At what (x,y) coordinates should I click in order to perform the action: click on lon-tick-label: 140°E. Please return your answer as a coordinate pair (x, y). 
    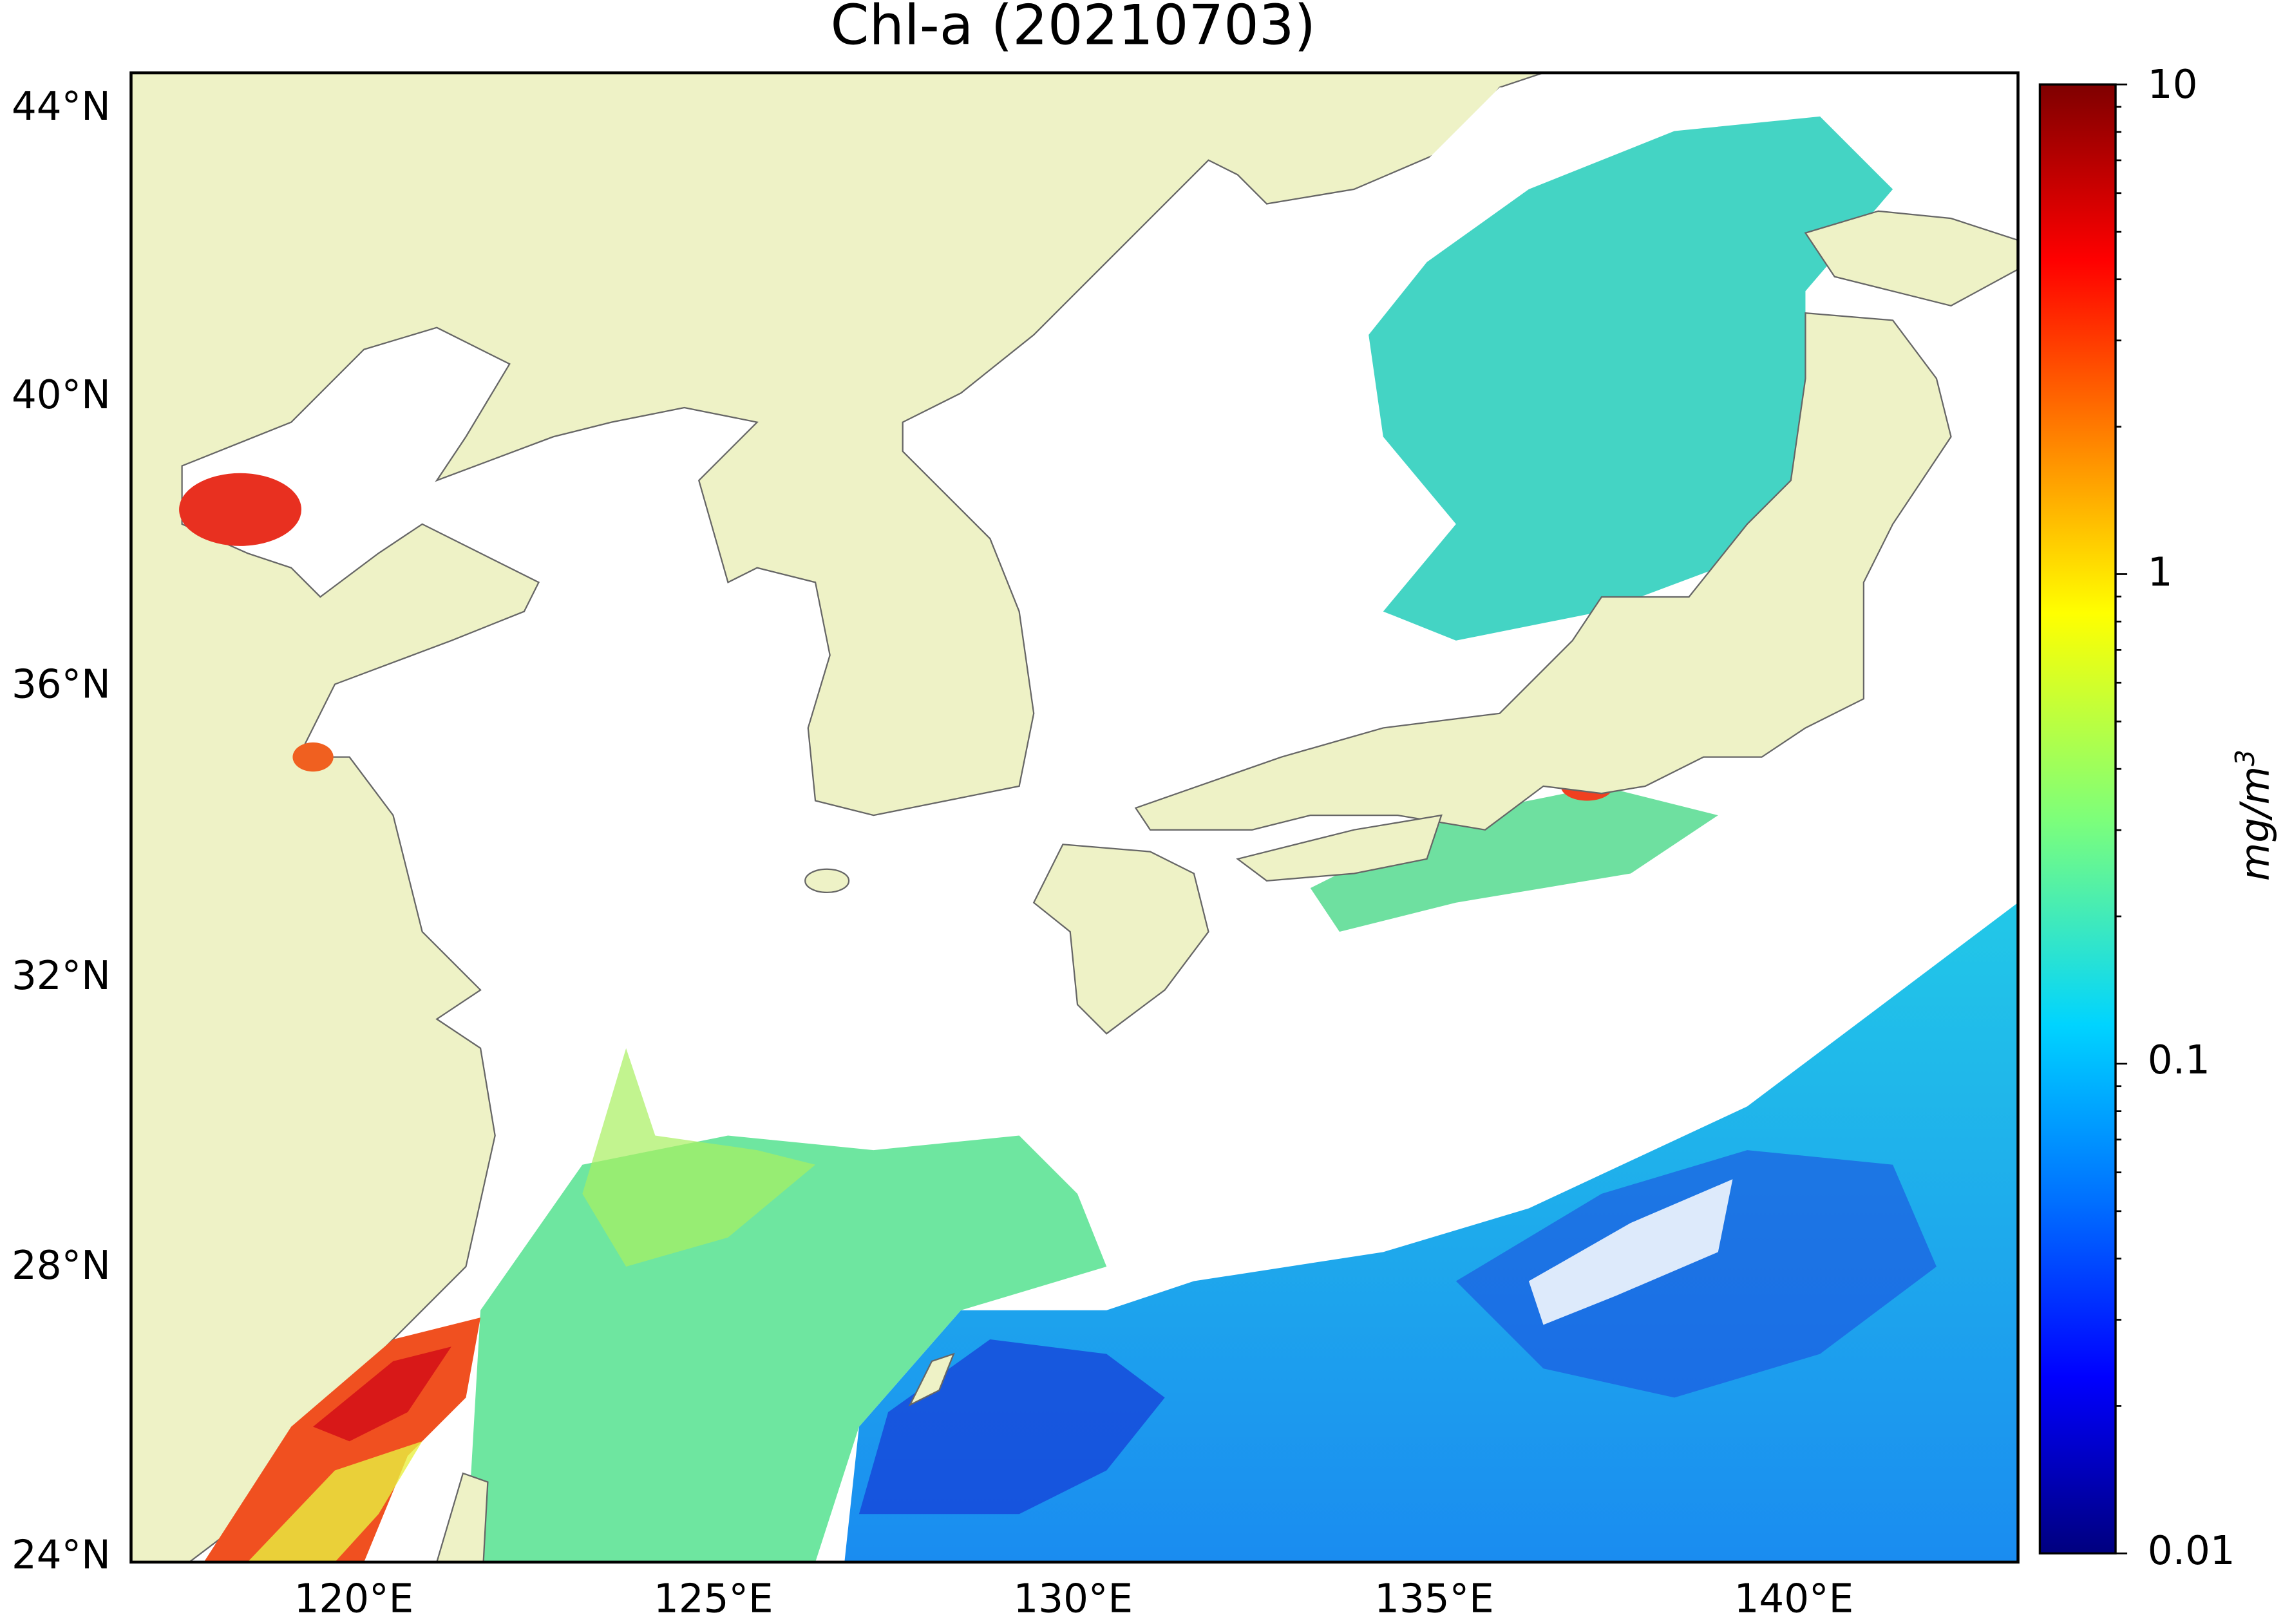
    Looking at the image, I should click on (1794, 1599).